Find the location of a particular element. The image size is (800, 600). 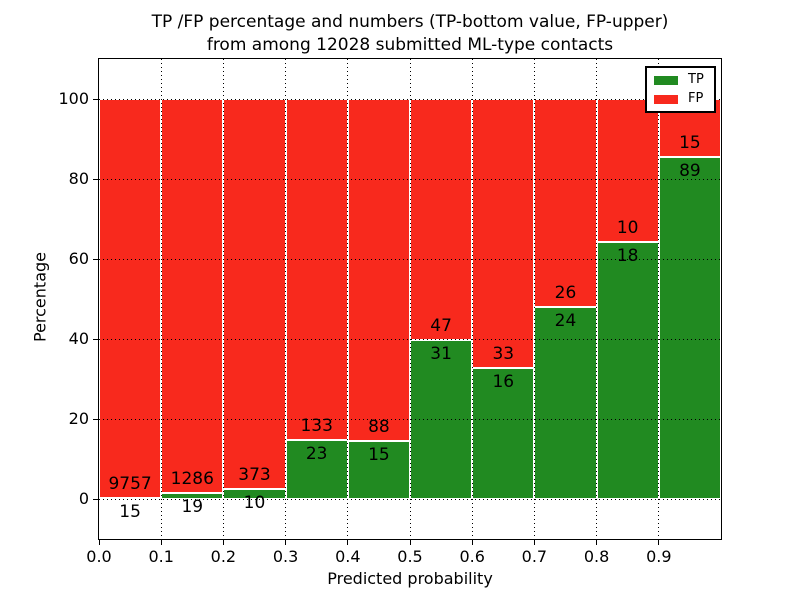

x-tick-label: 0.6 is located at coordinates (472, 556).